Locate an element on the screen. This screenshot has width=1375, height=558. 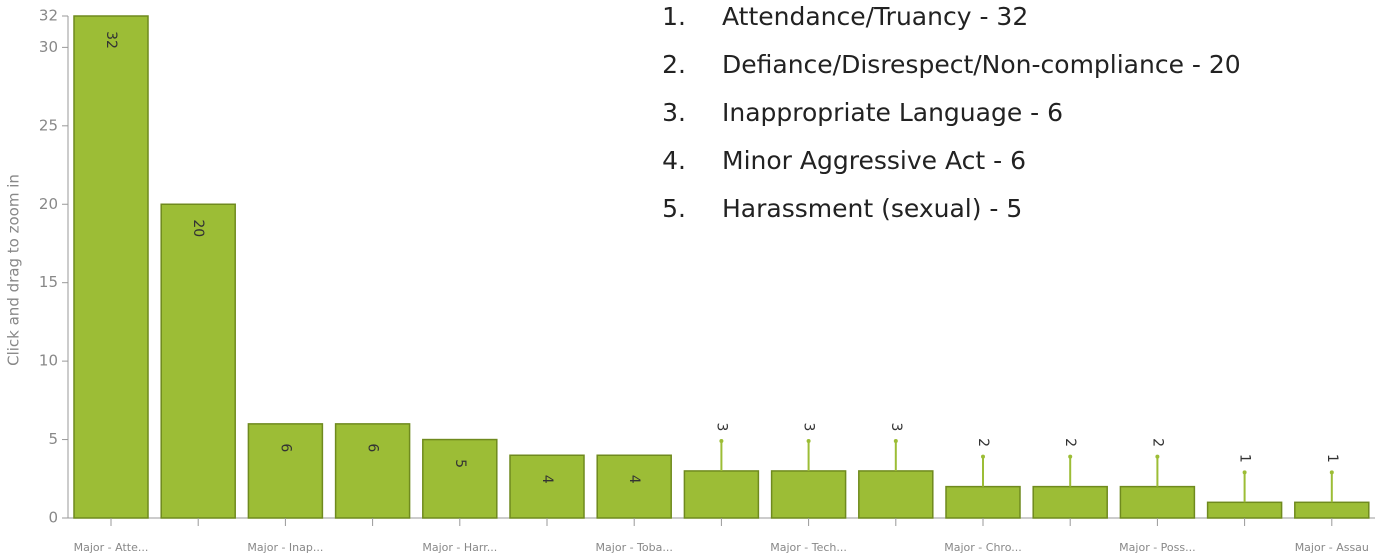
y-axis-label: Click and drag to zoom in is located at coordinates (14, 270).